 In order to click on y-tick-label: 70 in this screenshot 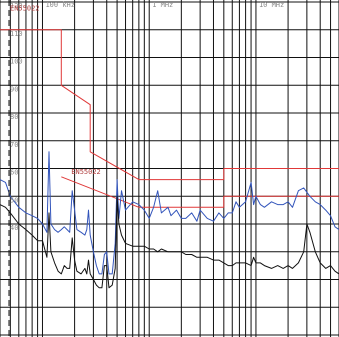, I will do `click(14, 145)`.